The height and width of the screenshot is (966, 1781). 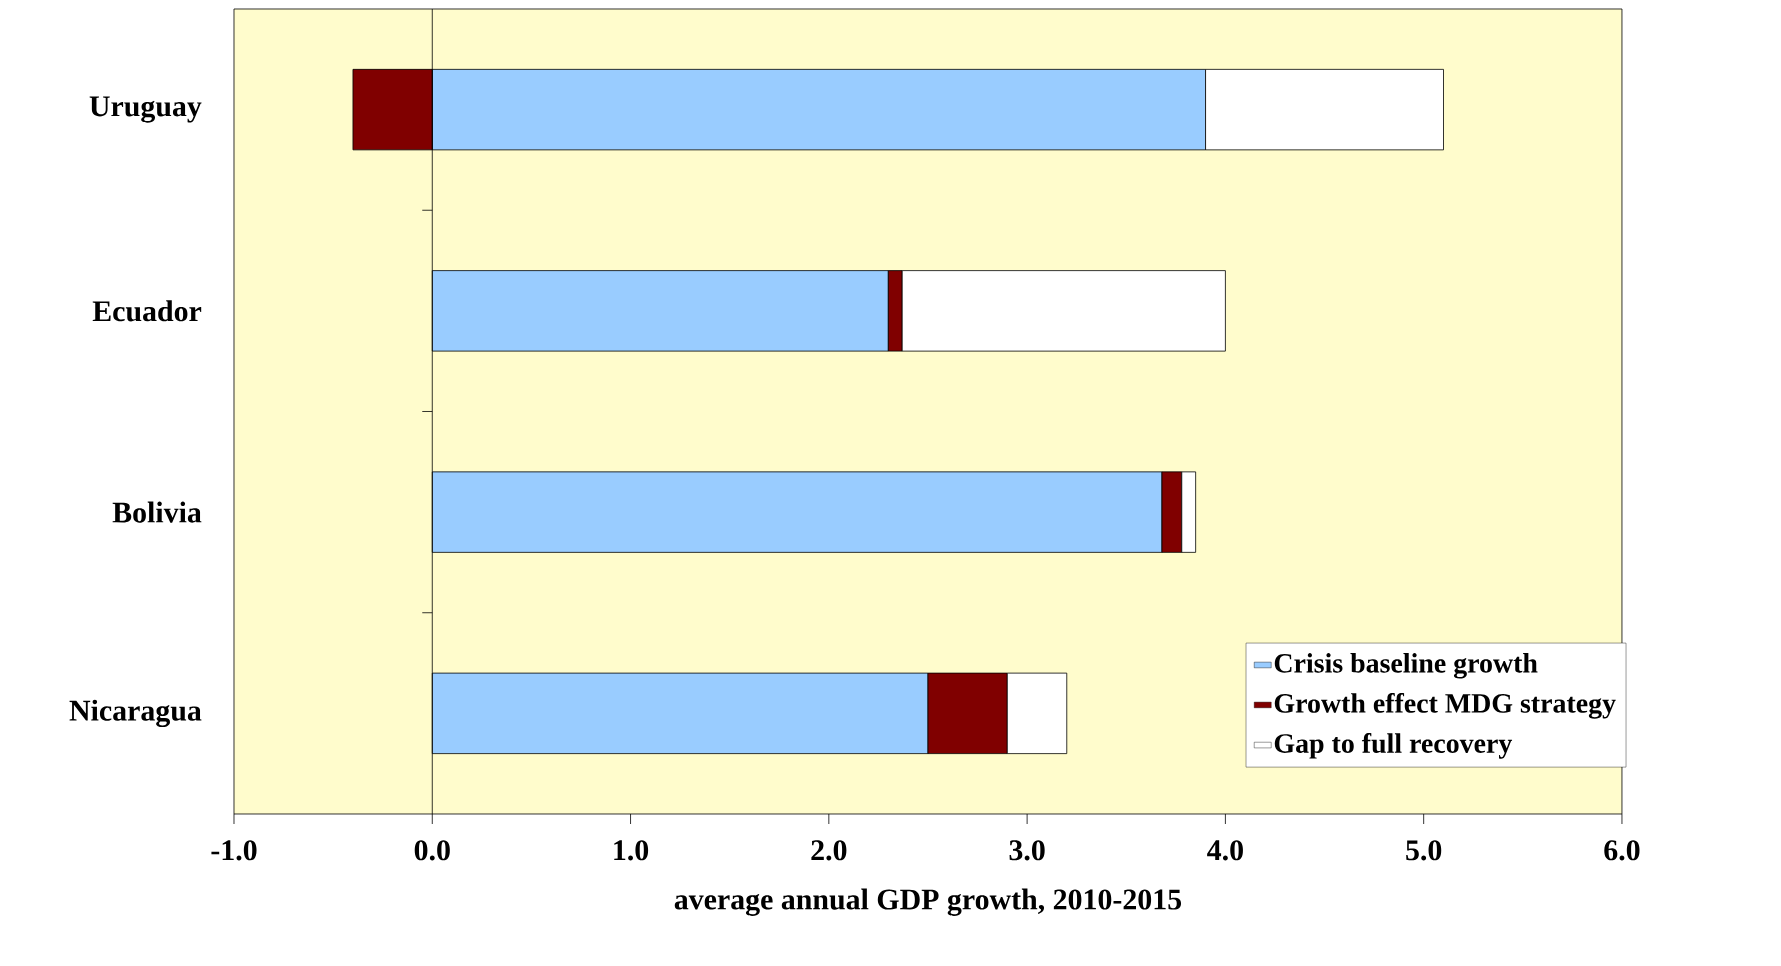 I want to click on y-tick-label: Ecuador, so click(x=147, y=311).